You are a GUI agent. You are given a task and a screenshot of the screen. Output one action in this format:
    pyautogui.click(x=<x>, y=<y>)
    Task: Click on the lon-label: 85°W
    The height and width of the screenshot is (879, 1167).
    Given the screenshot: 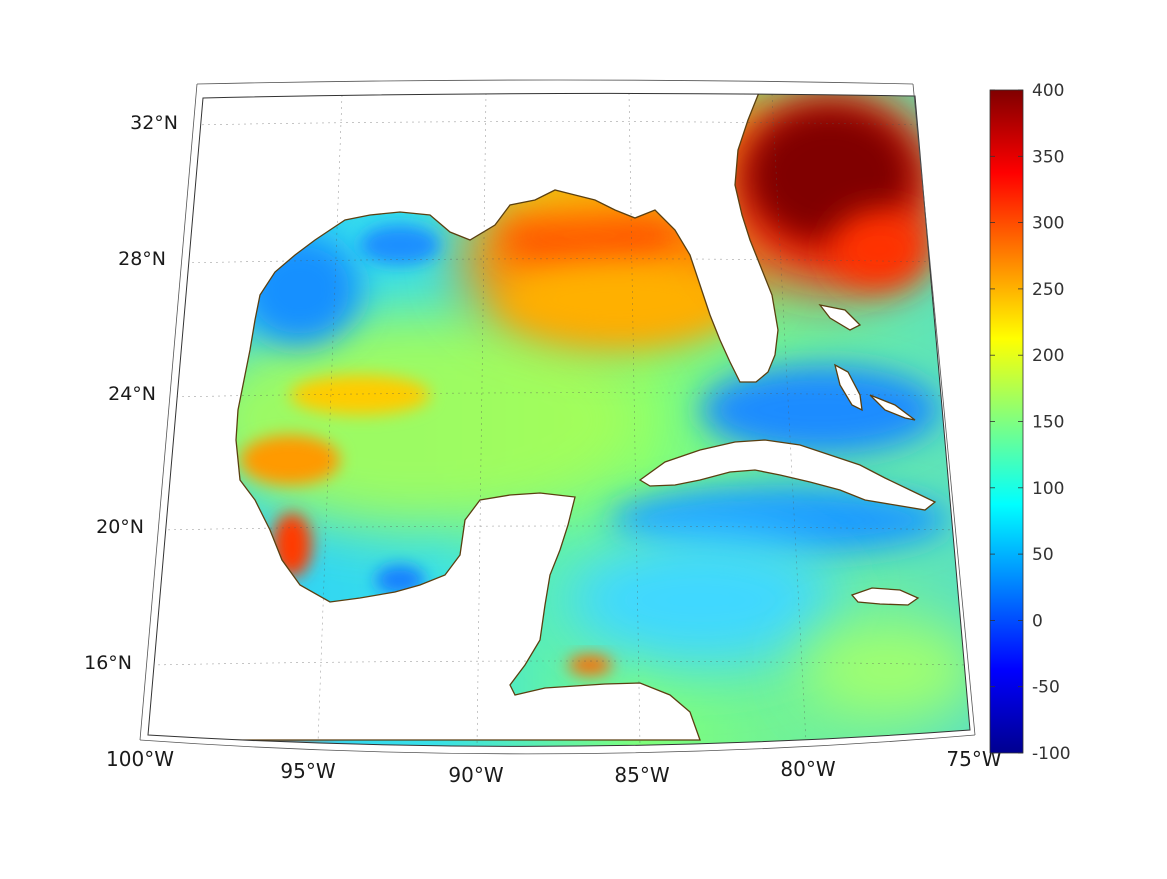 What is the action you would take?
    pyautogui.click(x=641, y=775)
    